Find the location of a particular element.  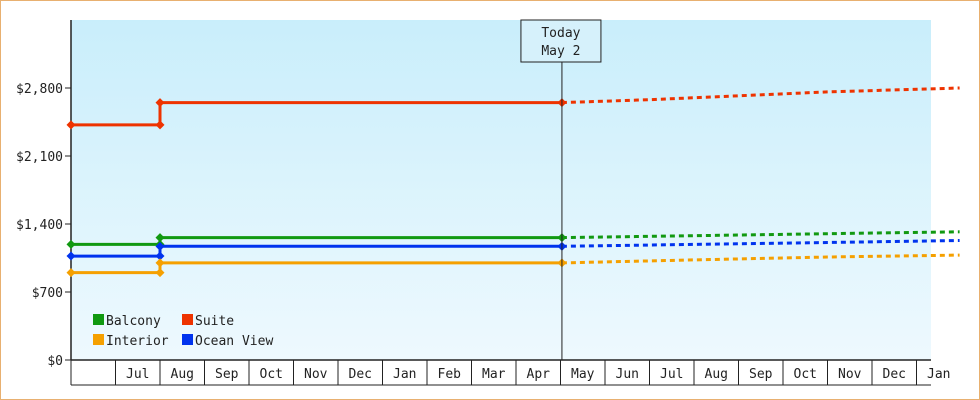

x-tick-label: May is located at coordinates (583, 374).